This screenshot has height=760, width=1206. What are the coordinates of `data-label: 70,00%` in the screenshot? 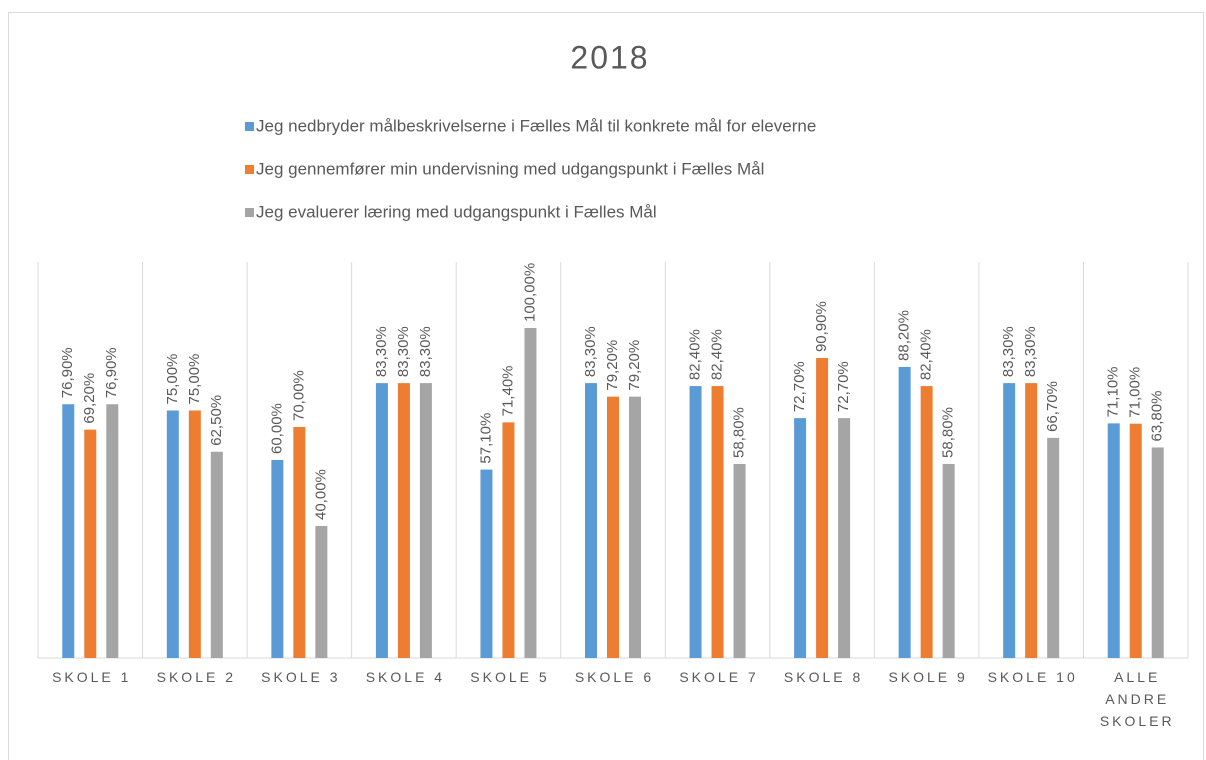 It's located at (298, 395).